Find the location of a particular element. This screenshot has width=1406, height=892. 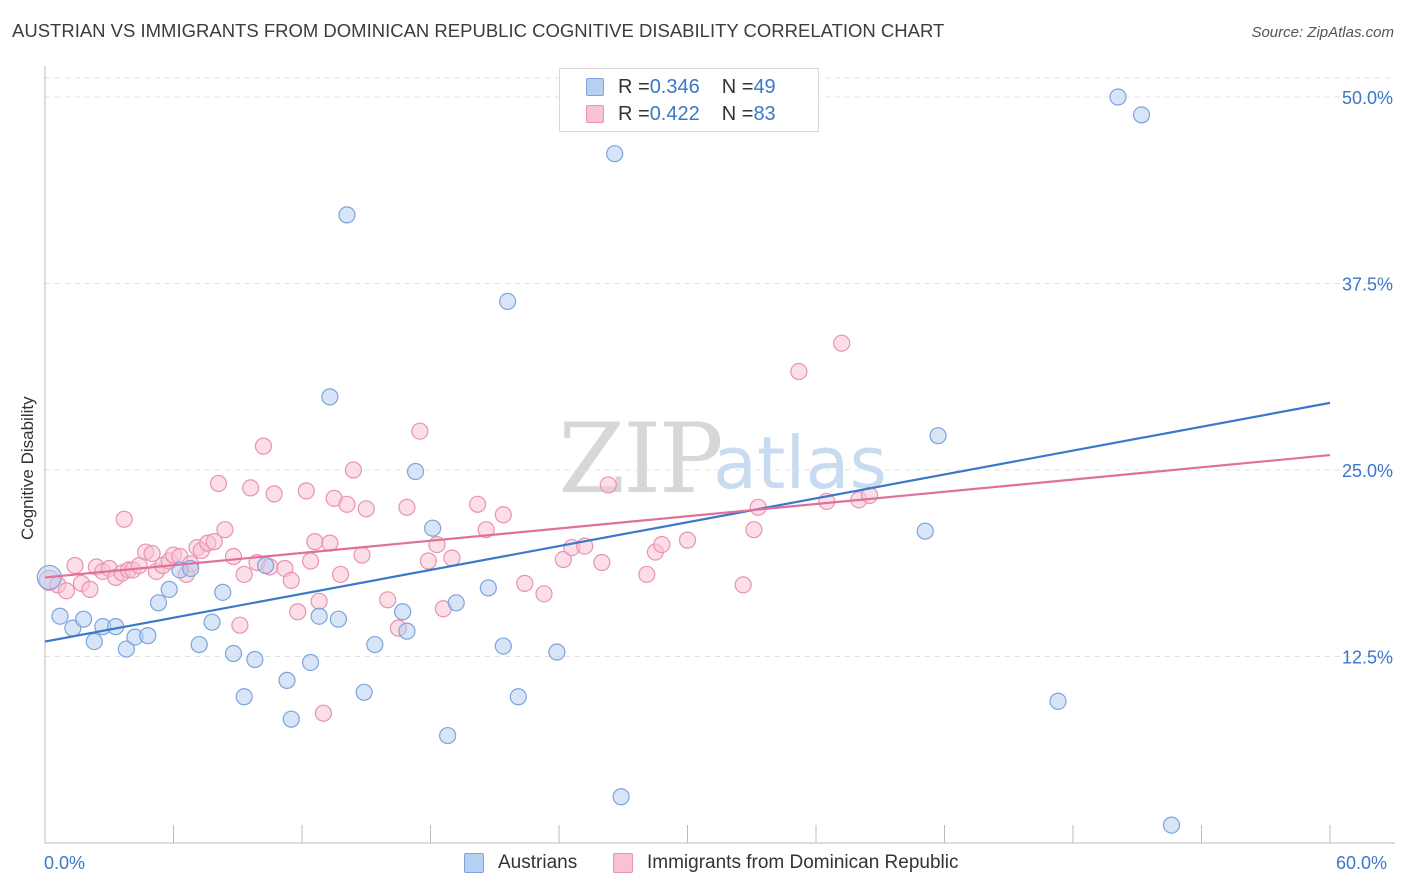

legend-r-label: R = is located at coordinates (634, 86).